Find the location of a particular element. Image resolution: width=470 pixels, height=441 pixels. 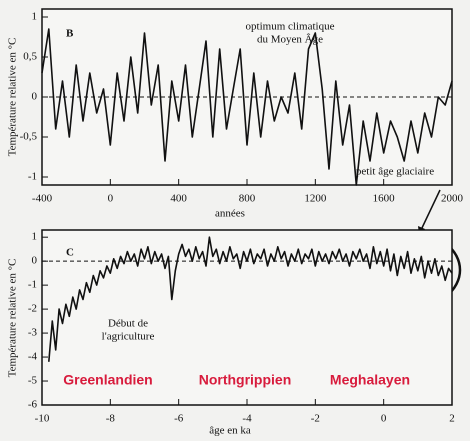

x-axis-label: âge en ka is located at coordinates (230, 431).